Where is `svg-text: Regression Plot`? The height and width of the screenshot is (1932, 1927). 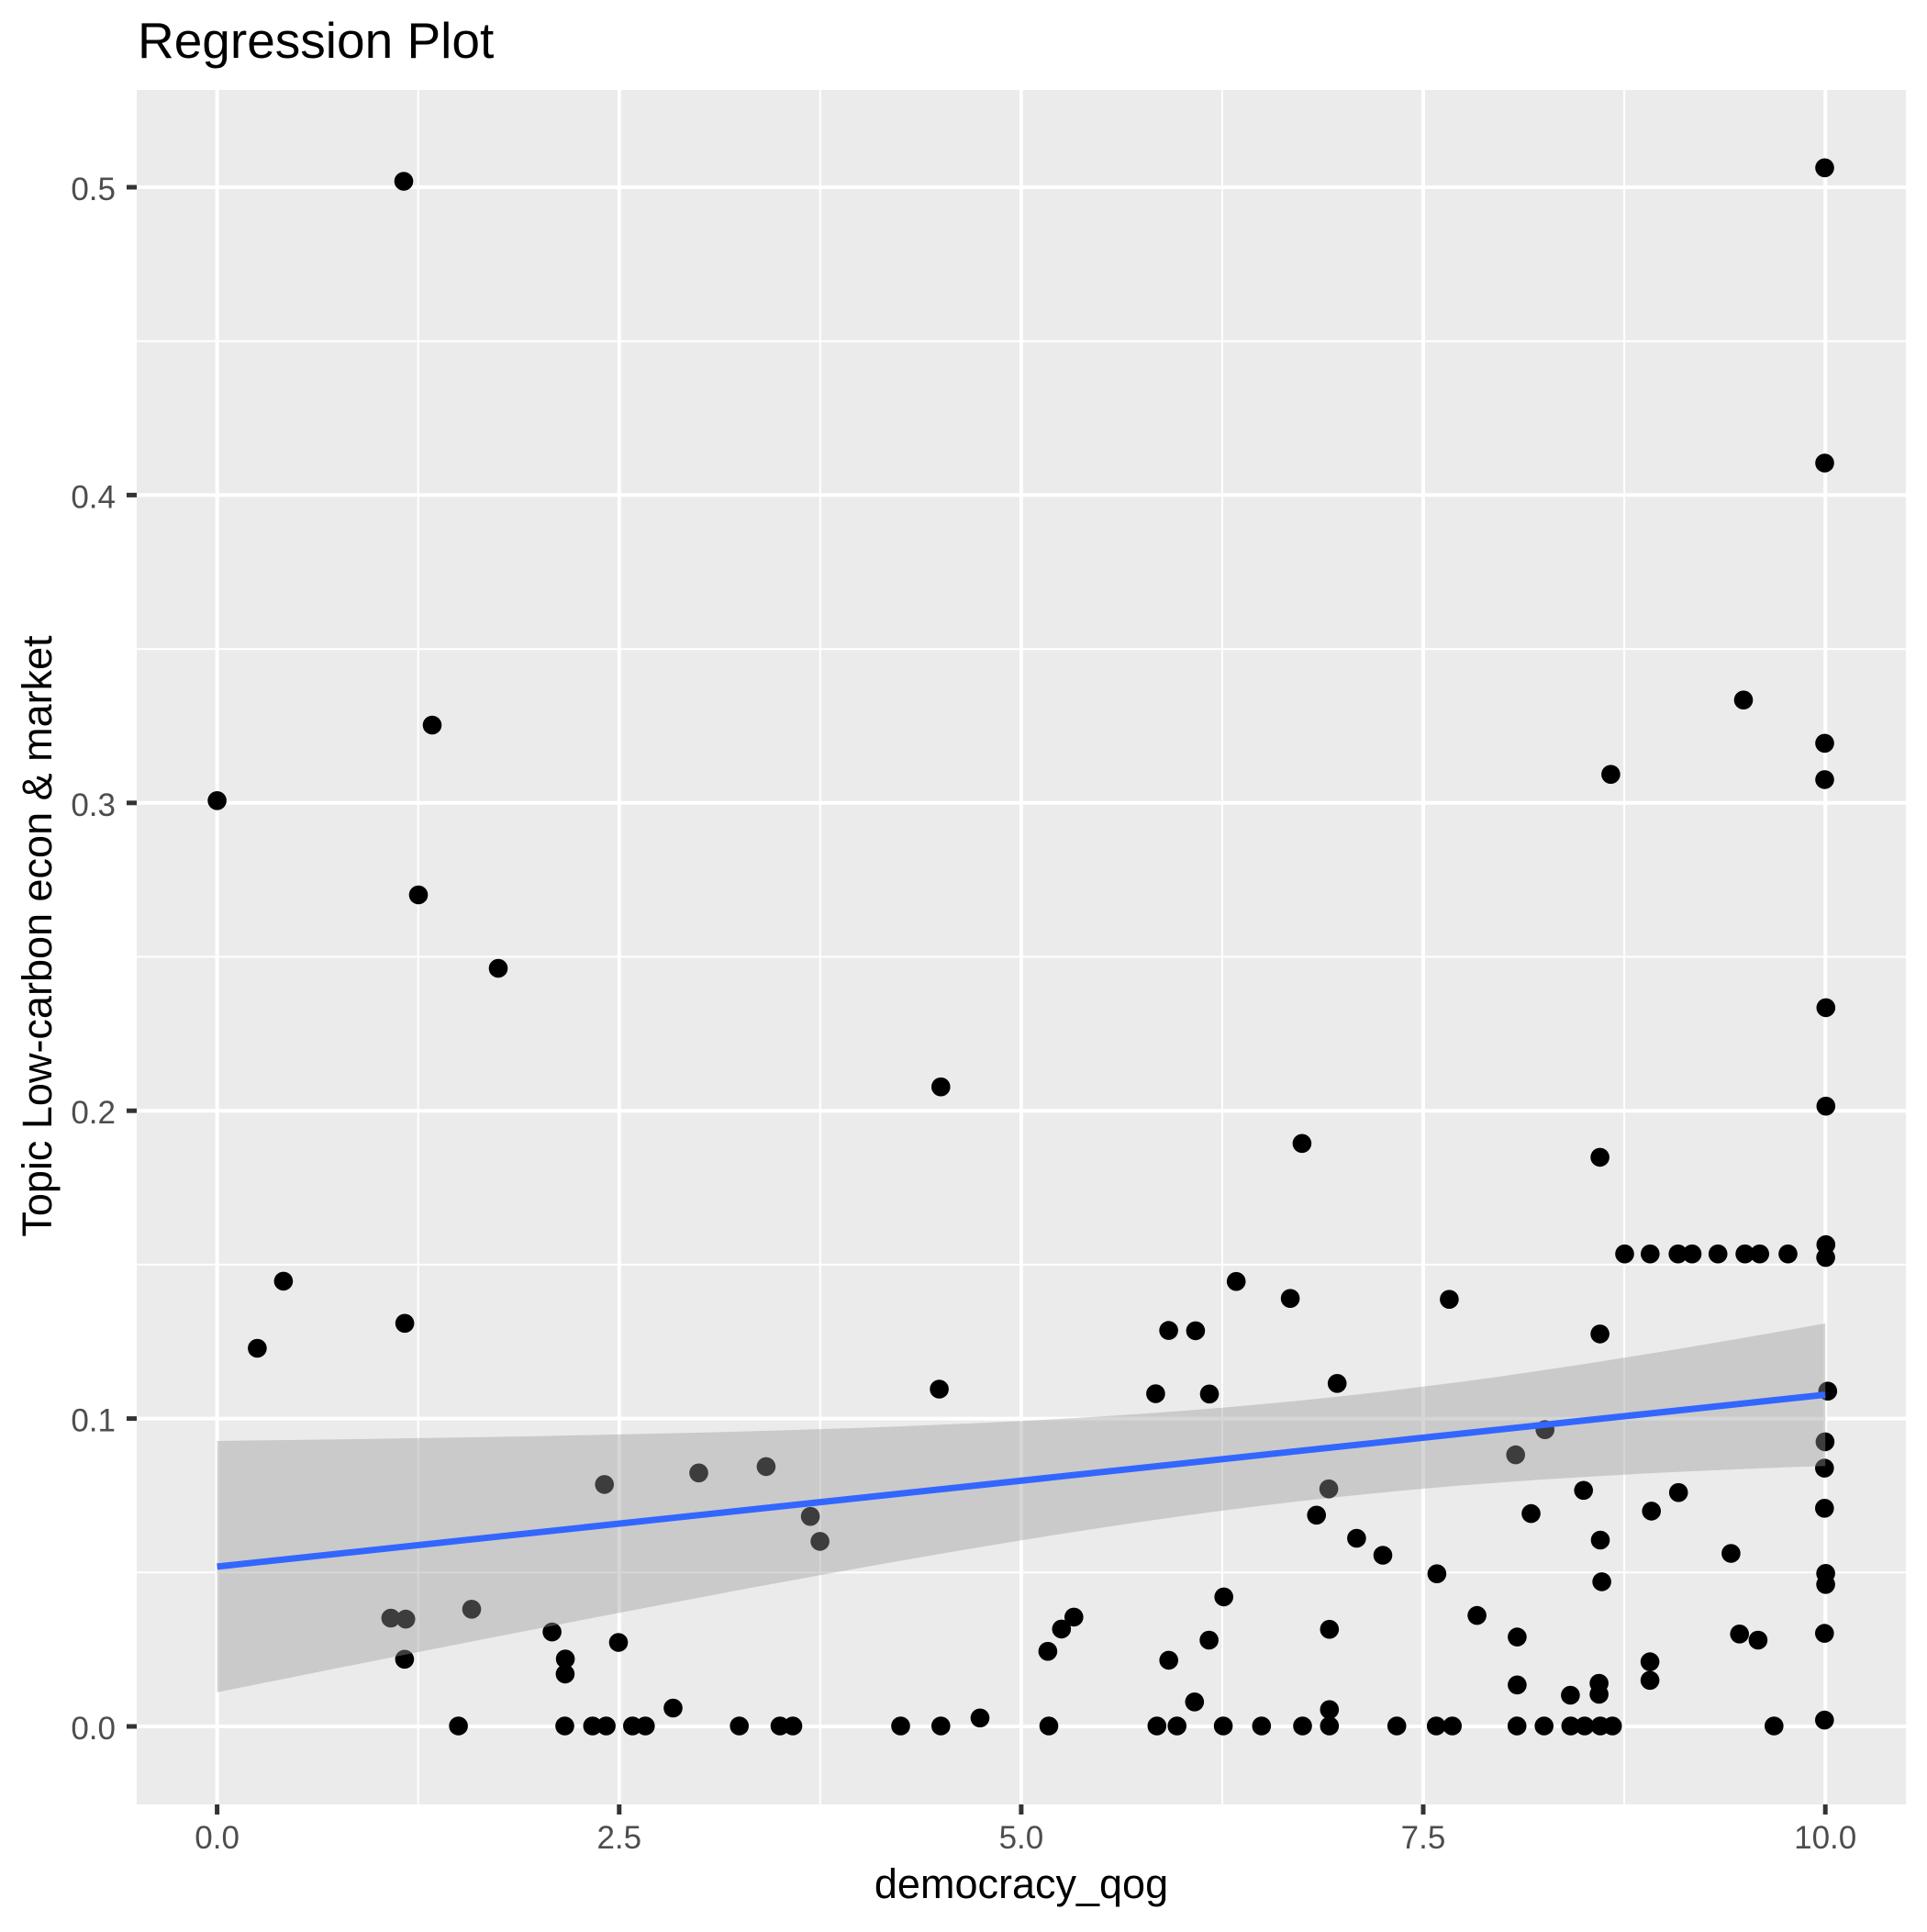 svg-text: Regression Plot is located at coordinates (316, 40).